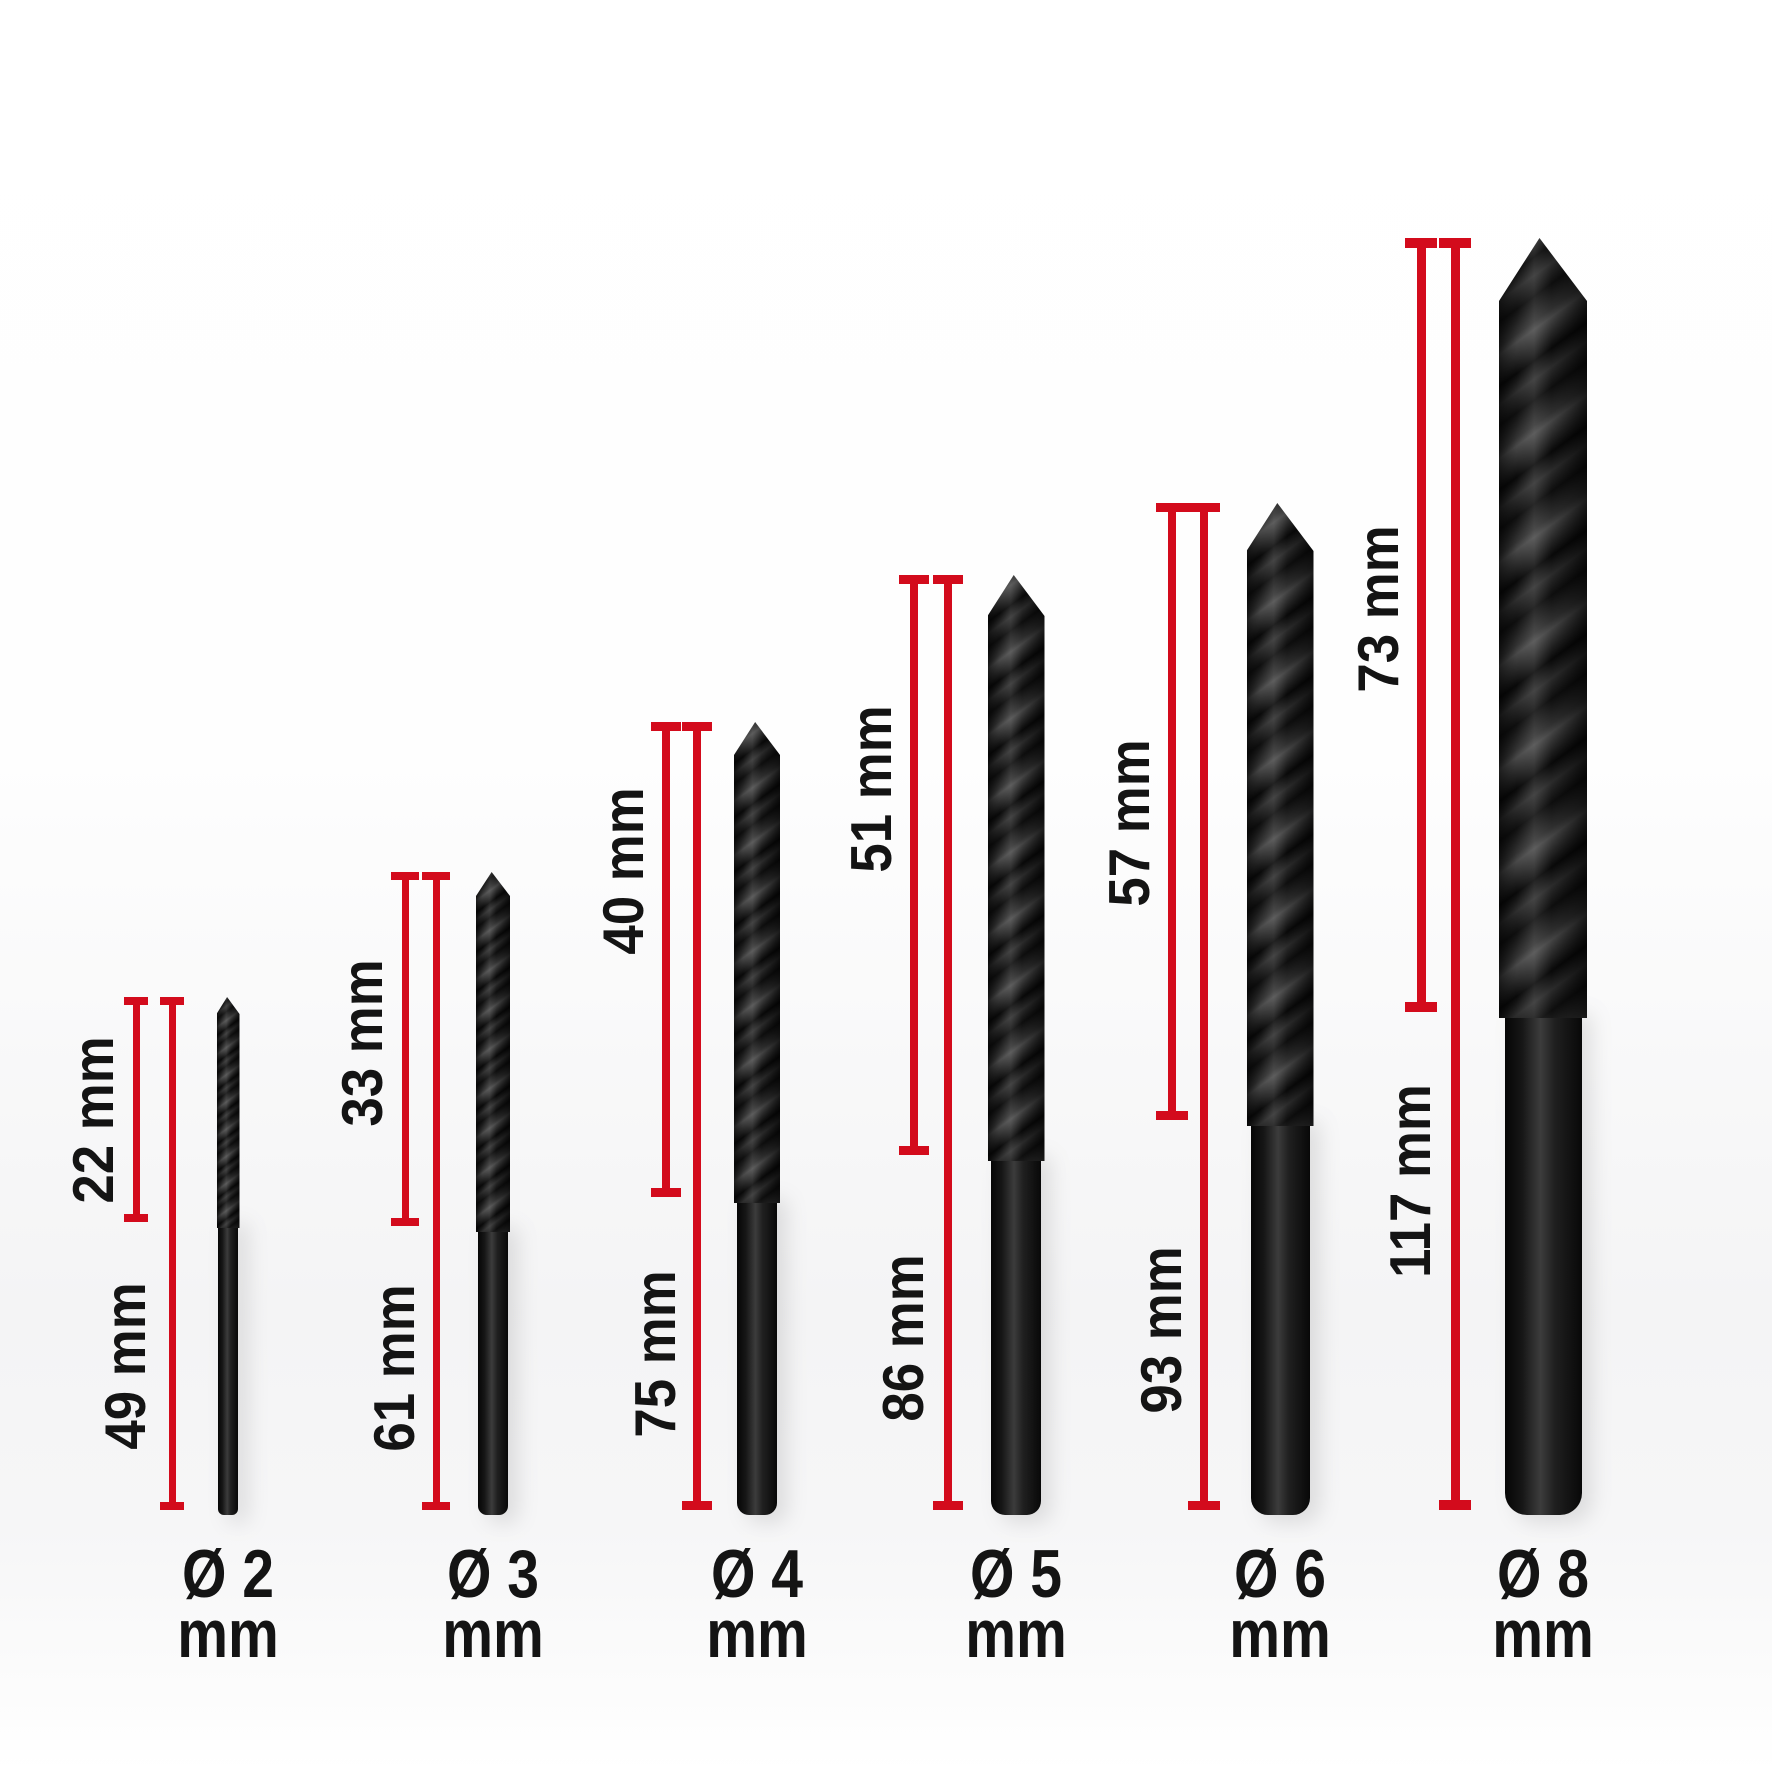 This screenshot has height=1772, width=1772. I want to click on diameter-label: Ø 4 mm, so click(757, 1604).